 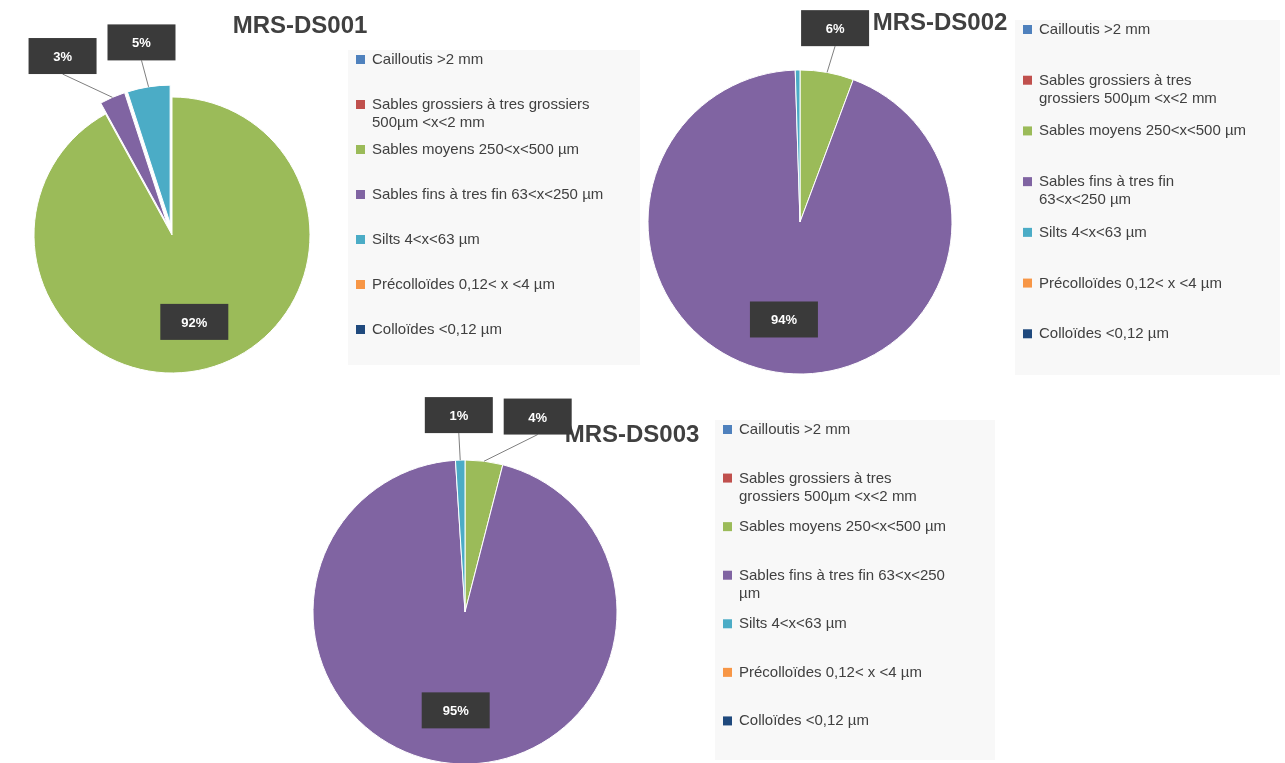 What do you see at coordinates (300, 24) in the screenshot?
I see `chart-title: MRS-DS001` at bounding box center [300, 24].